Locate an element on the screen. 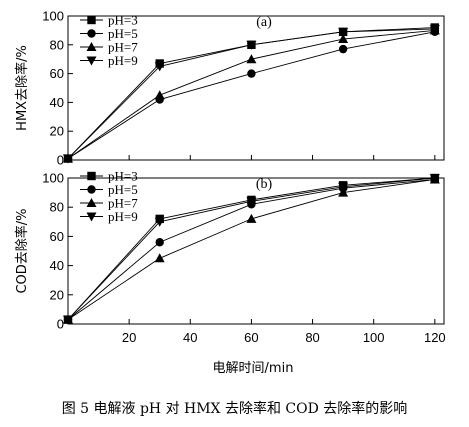 The height and width of the screenshot is (427, 469). x-tick-label: 80 is located at coordinates (312, 337).